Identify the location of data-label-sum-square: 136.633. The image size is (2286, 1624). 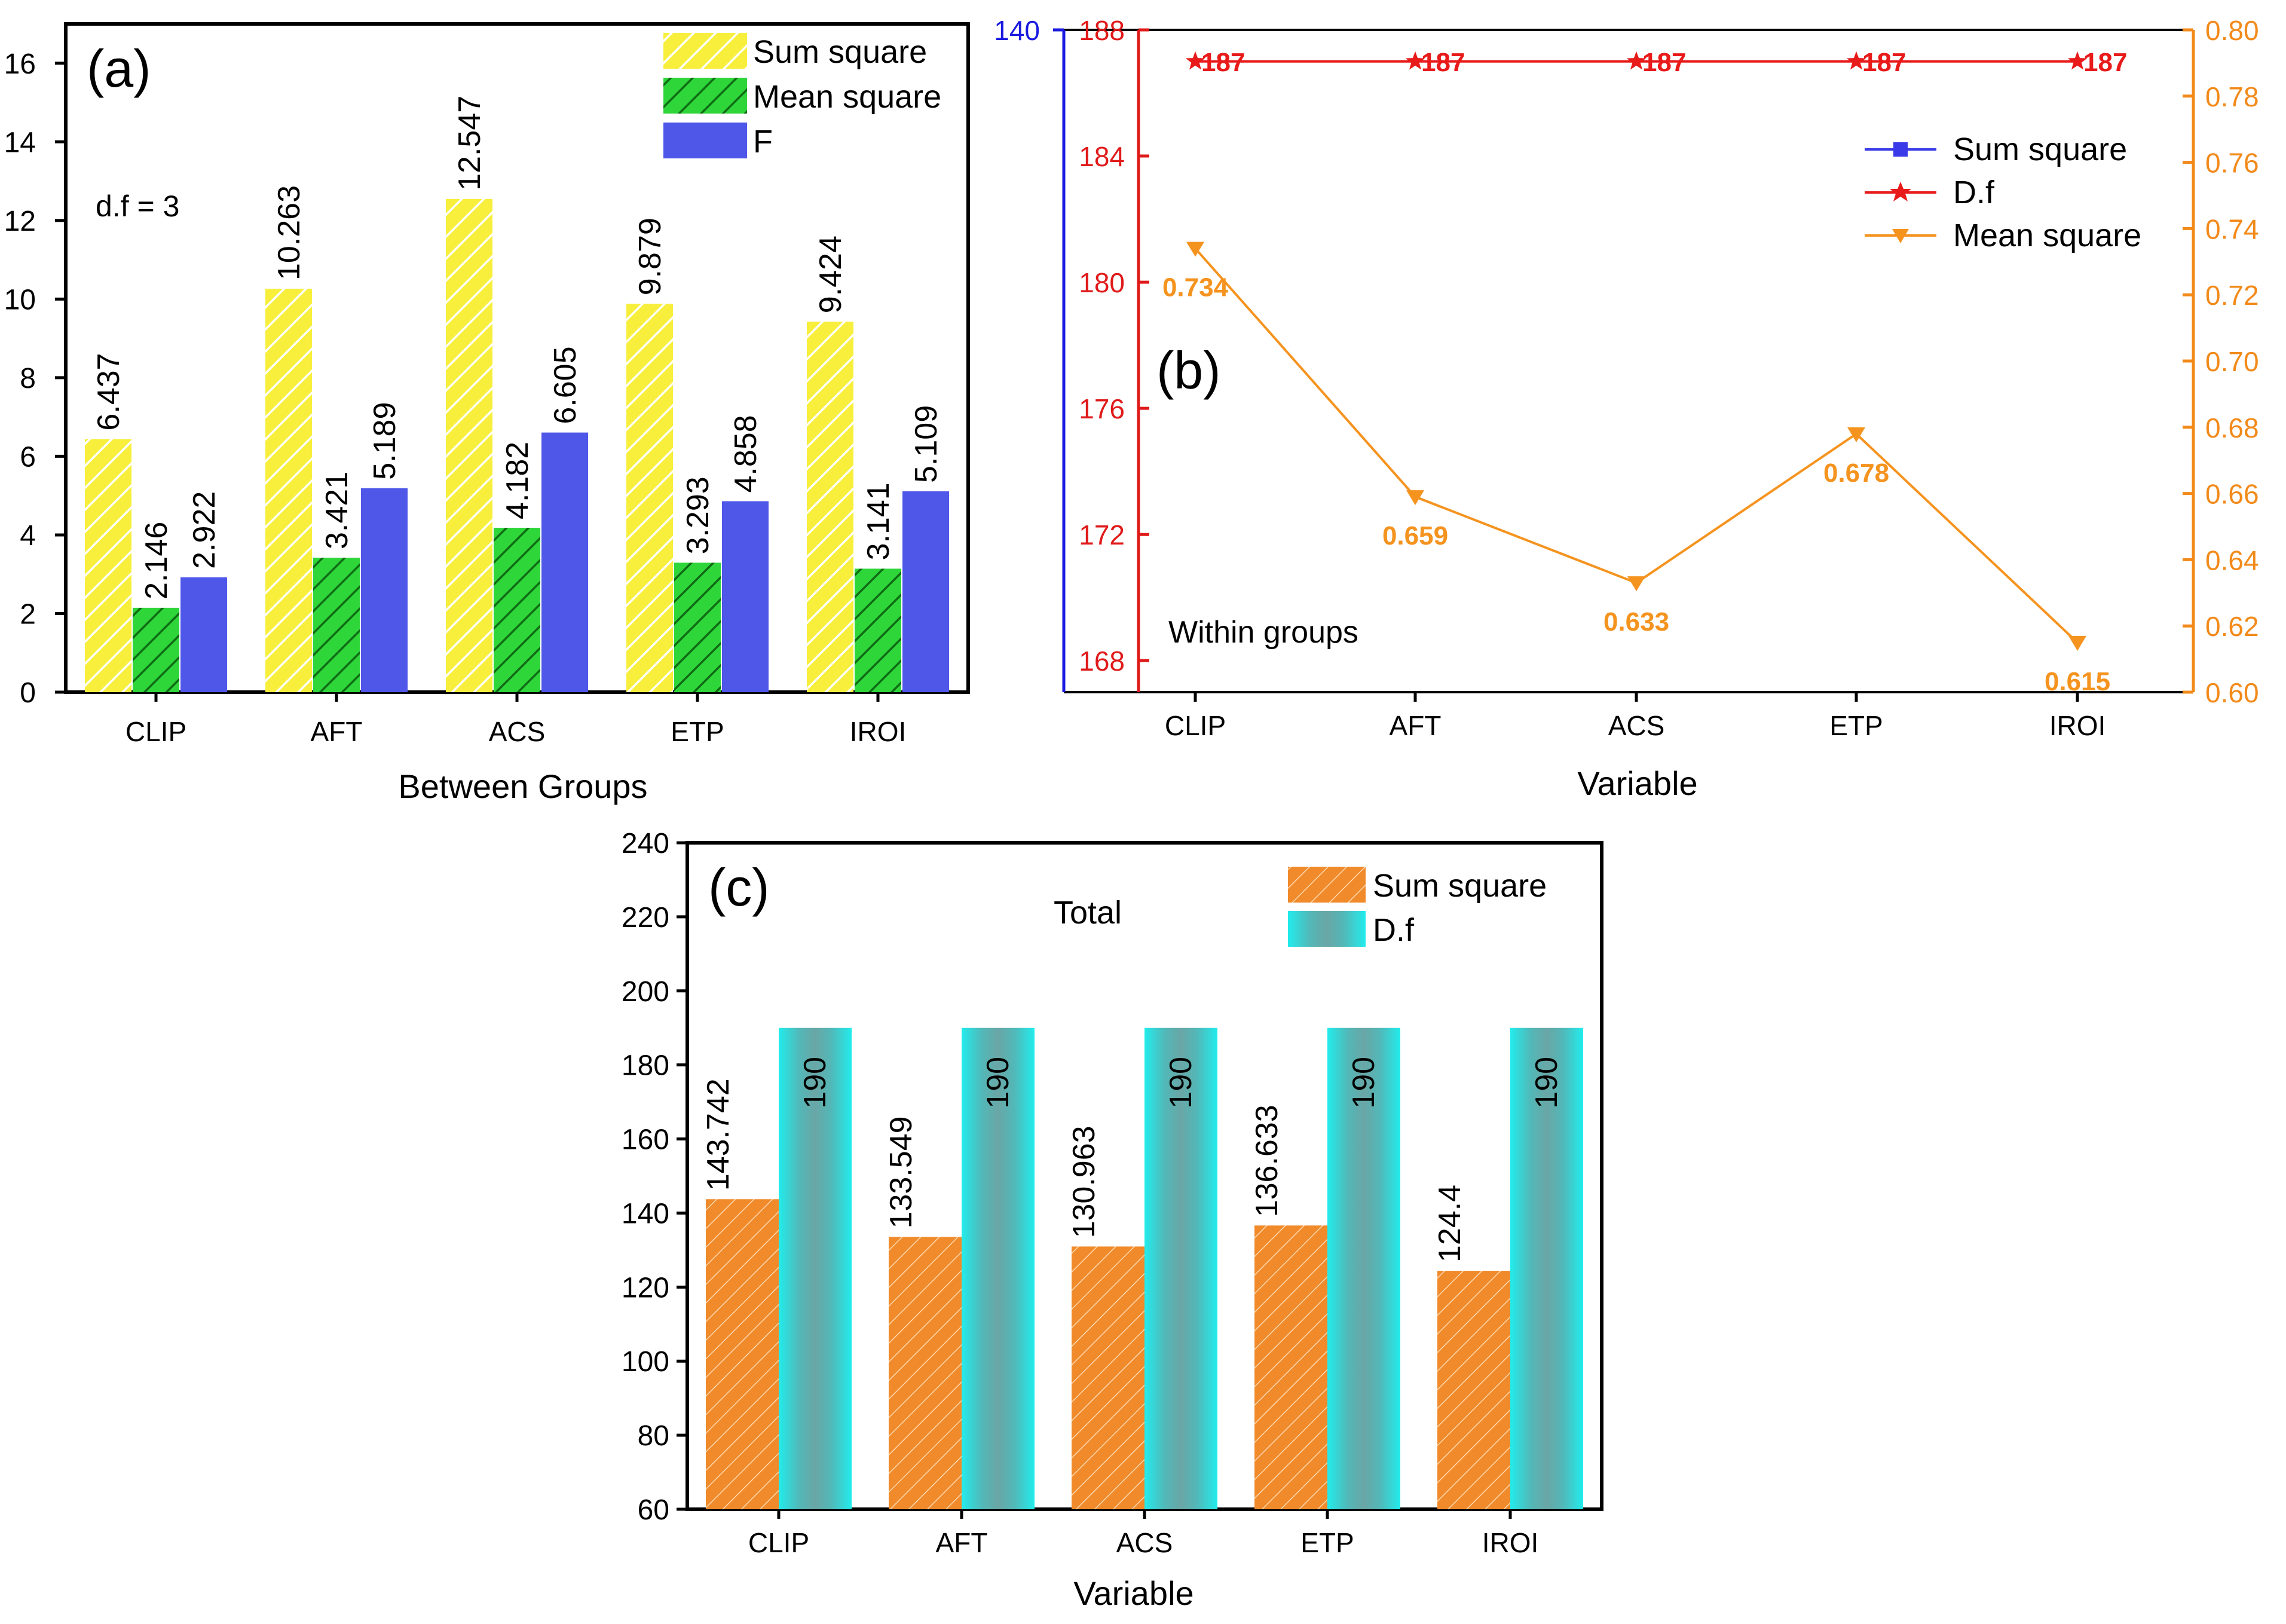
(1267, 1161).